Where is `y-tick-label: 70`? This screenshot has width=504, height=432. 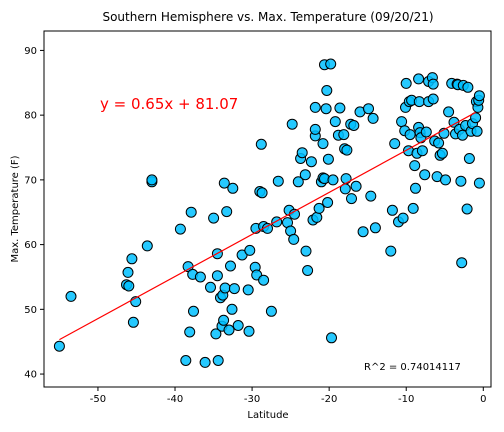 y-tick-label: 70 is located at coordinates (30, 180).